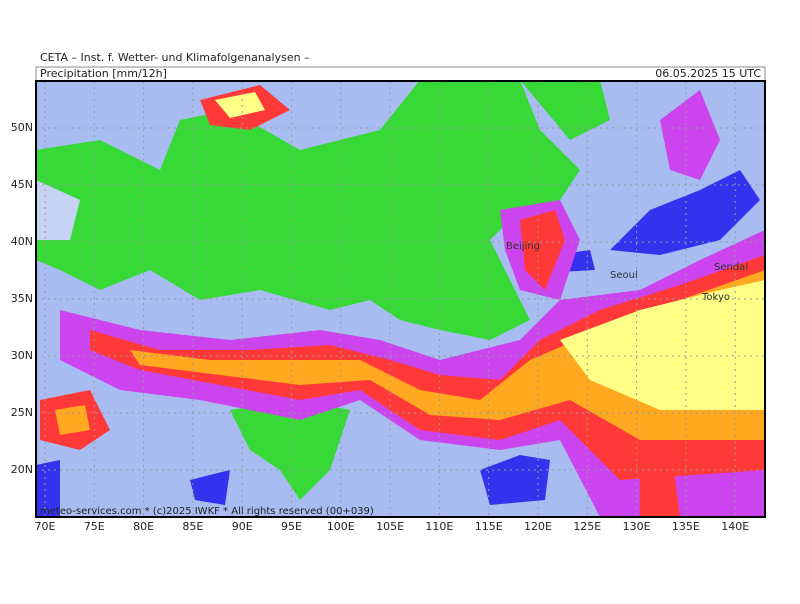  I want to click on longitude-label: 130E, so click(637, 526).